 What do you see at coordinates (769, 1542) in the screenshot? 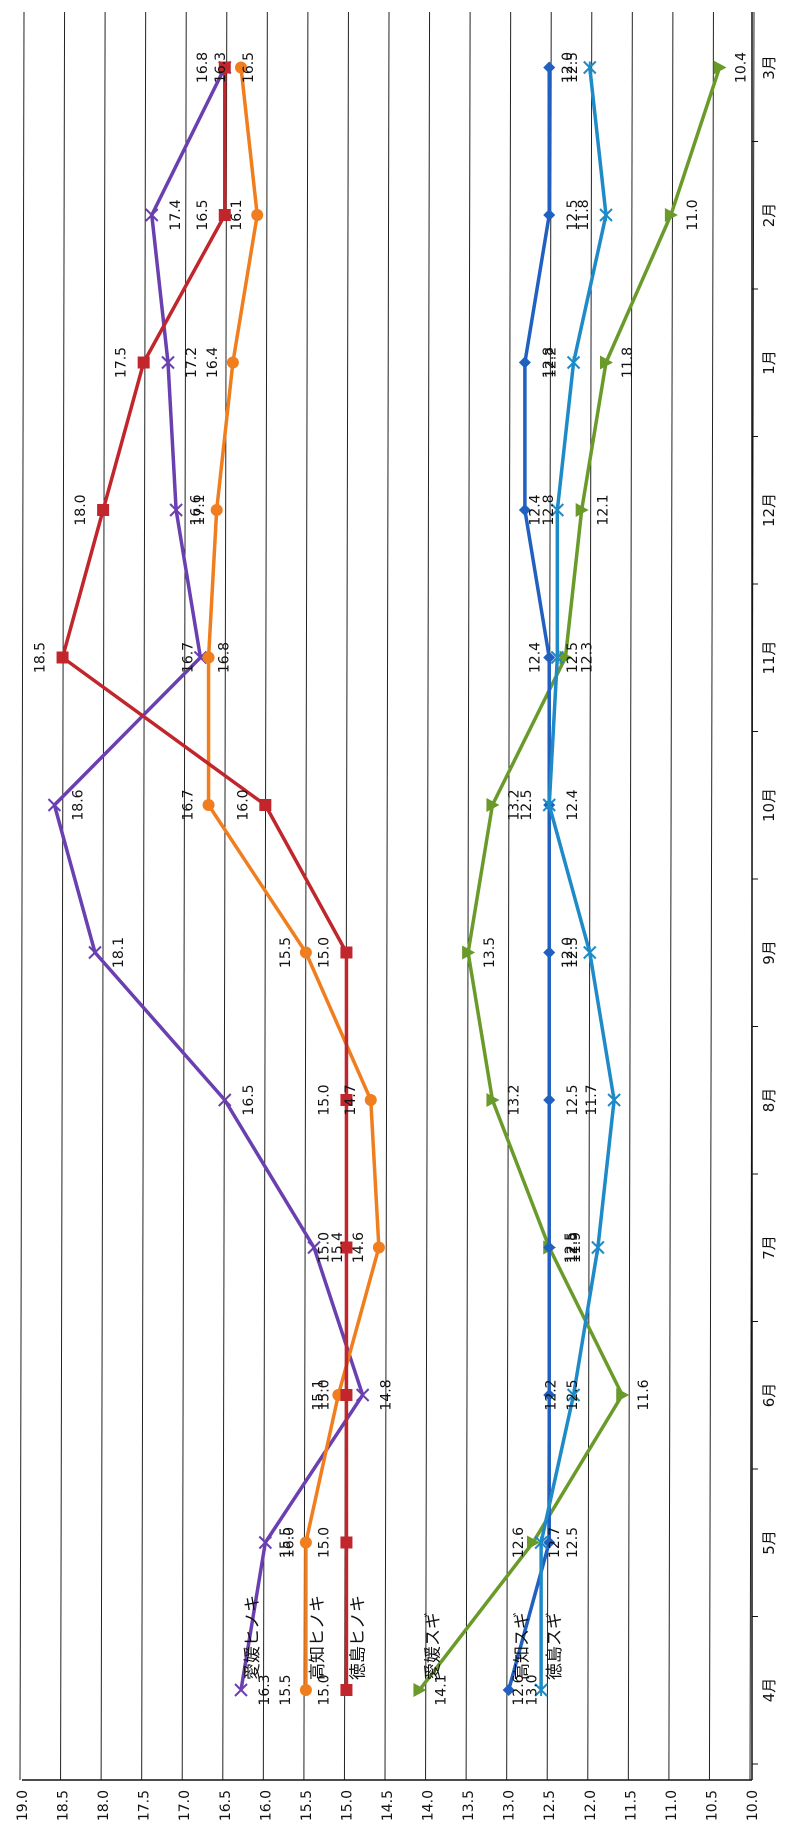
I see `month-label: 5月` at bounding box center [769, 1542].